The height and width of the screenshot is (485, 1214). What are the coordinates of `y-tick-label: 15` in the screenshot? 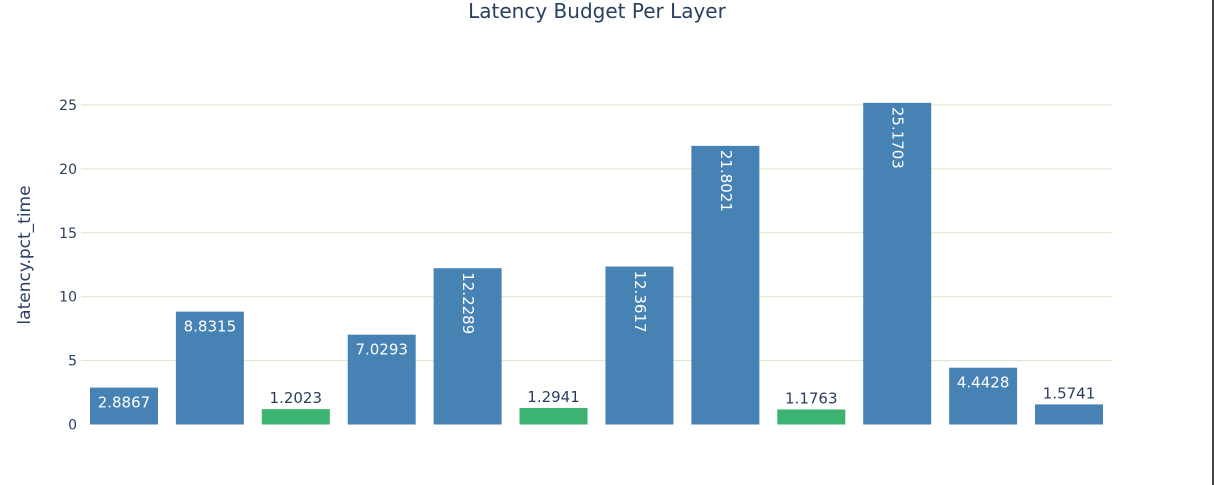 It's located at (68, 234).